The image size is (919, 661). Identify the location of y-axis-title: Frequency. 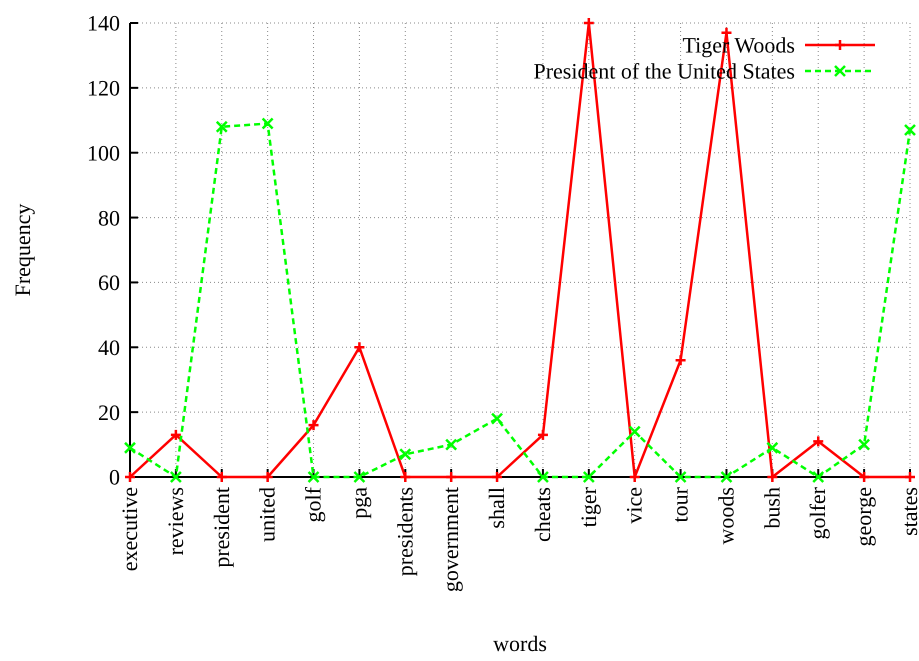
(22, 250).